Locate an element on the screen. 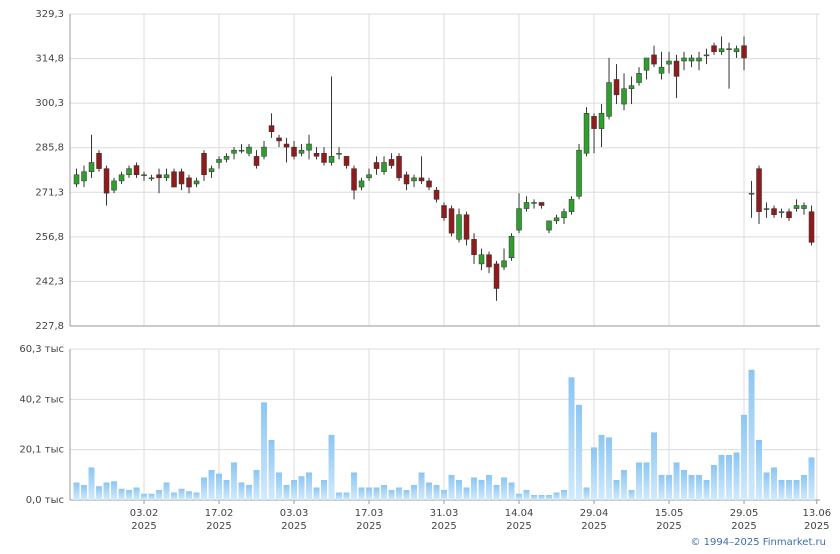 The image size is (840, 554). x-tick-label: 29.04 is located at coordinates (594, 513).